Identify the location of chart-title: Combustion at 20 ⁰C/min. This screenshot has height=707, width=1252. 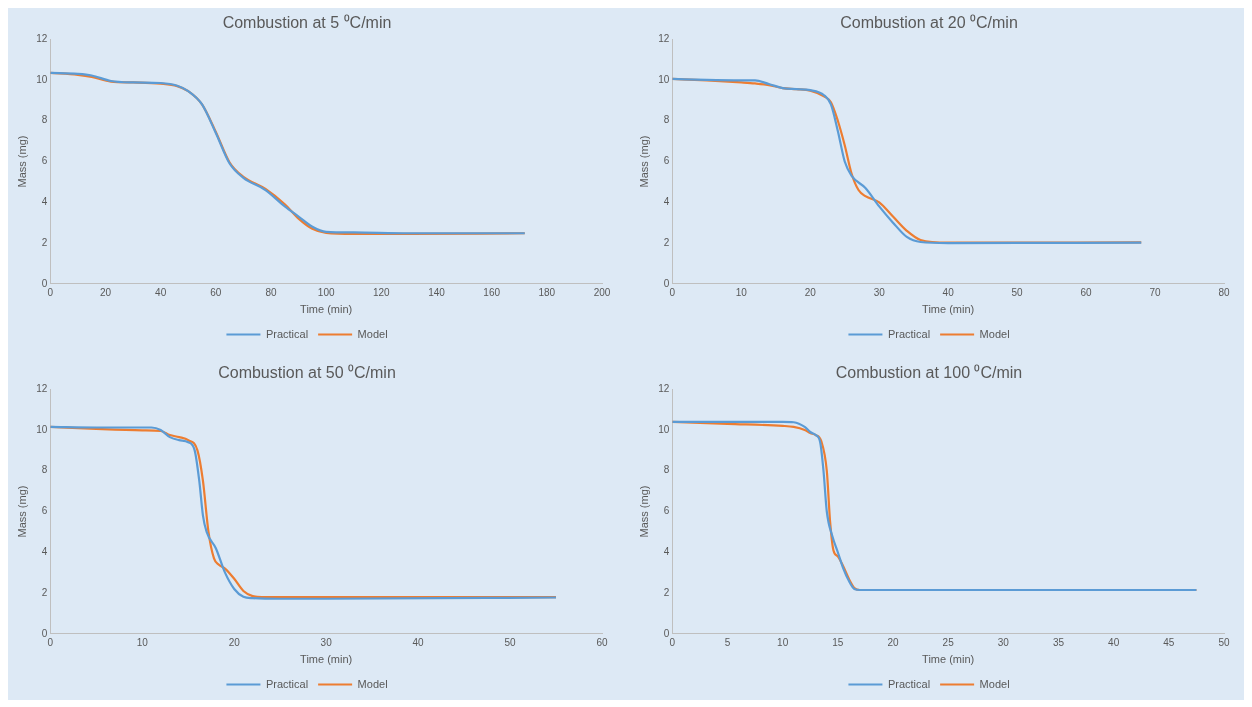
(929, 23).